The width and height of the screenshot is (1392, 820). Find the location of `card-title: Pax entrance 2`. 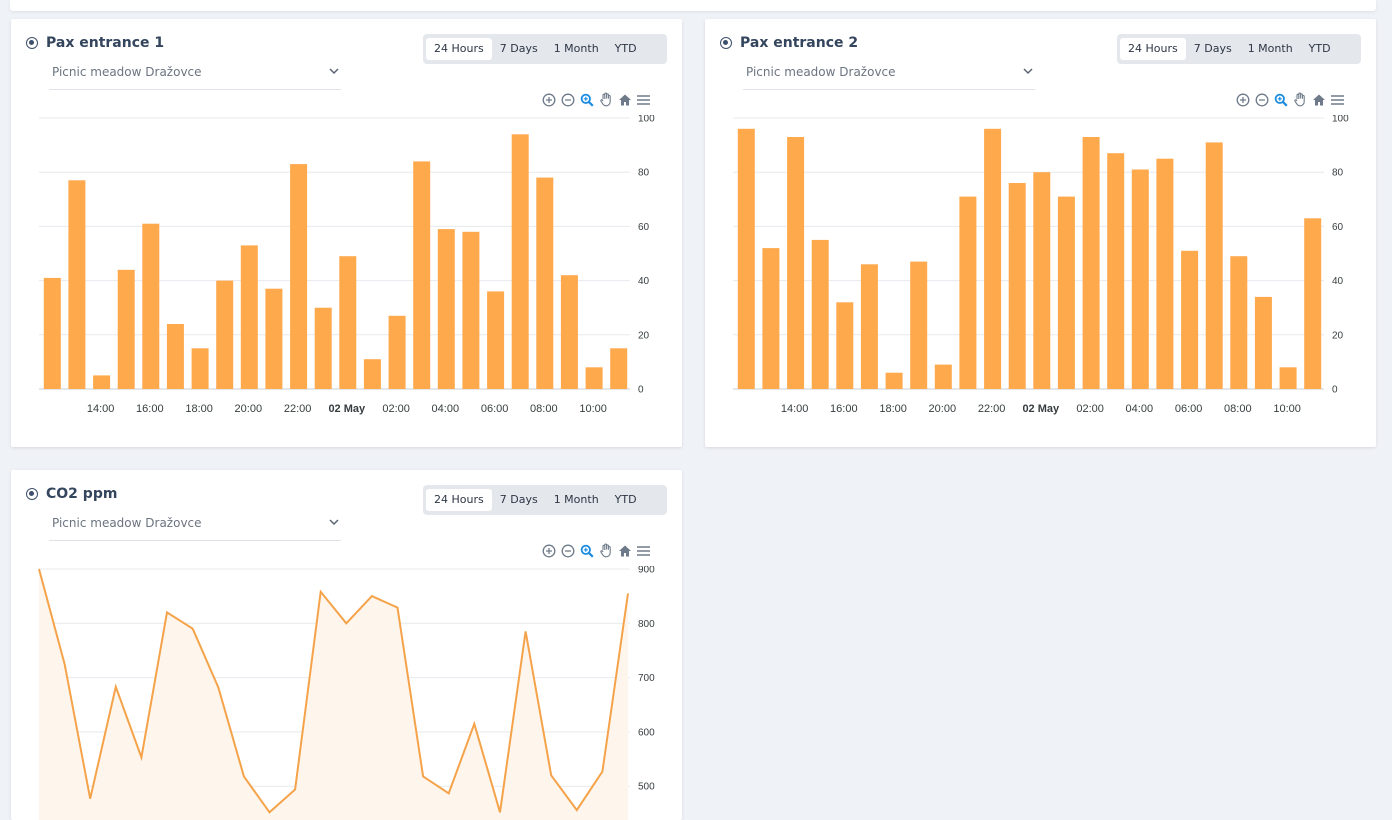

card-title: Pax entrance 2 is located at coordinates (789, 43).